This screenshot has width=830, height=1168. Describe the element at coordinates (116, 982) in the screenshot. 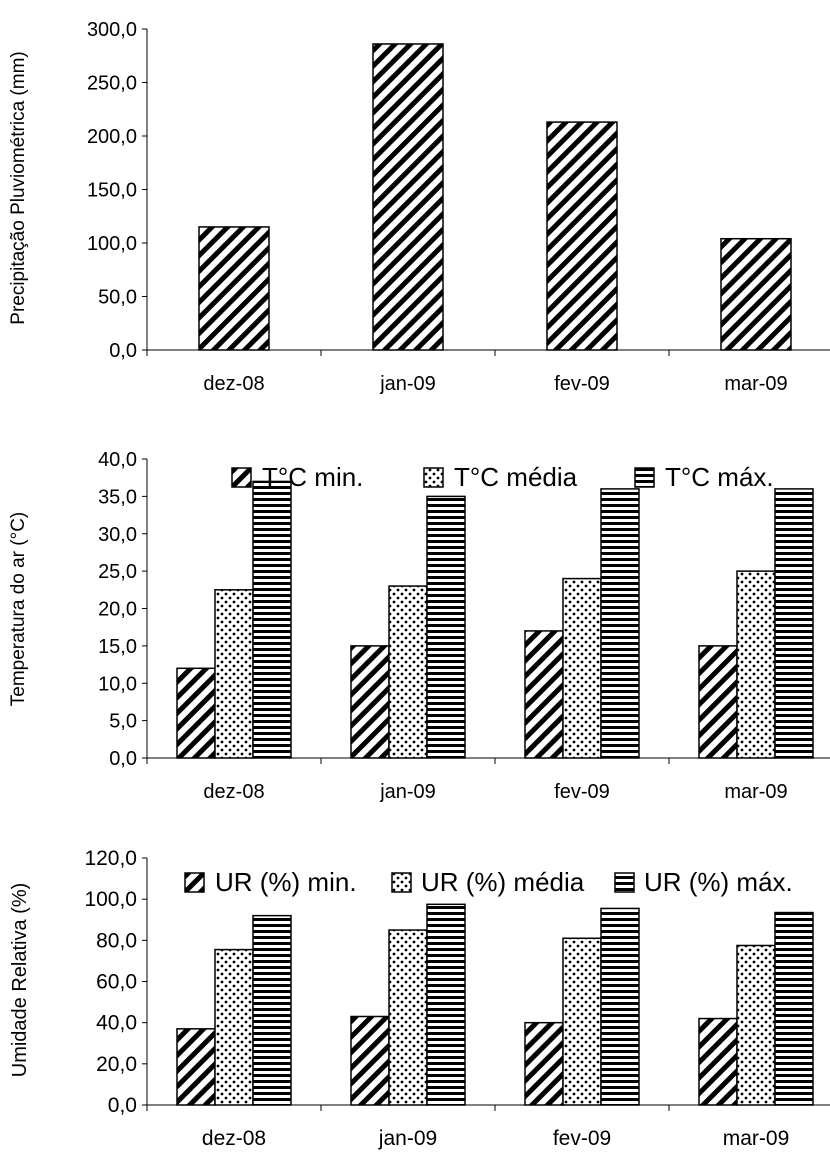

I see `y-tick-label: 60,0` at that location.